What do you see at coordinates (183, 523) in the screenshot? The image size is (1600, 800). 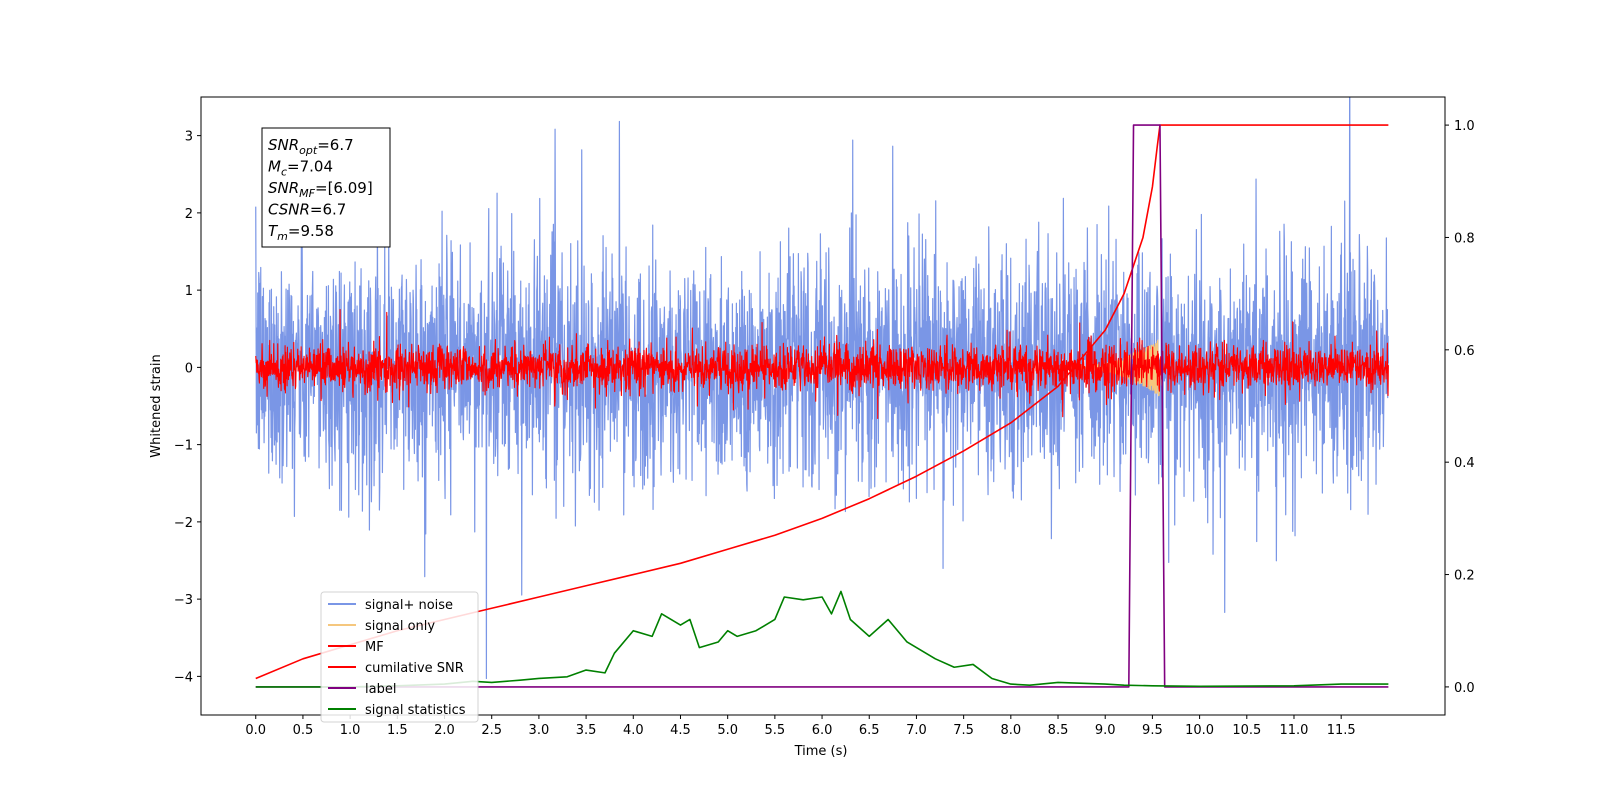 I see `y-tick-label-left: −2` at bounding box center [183, 523].